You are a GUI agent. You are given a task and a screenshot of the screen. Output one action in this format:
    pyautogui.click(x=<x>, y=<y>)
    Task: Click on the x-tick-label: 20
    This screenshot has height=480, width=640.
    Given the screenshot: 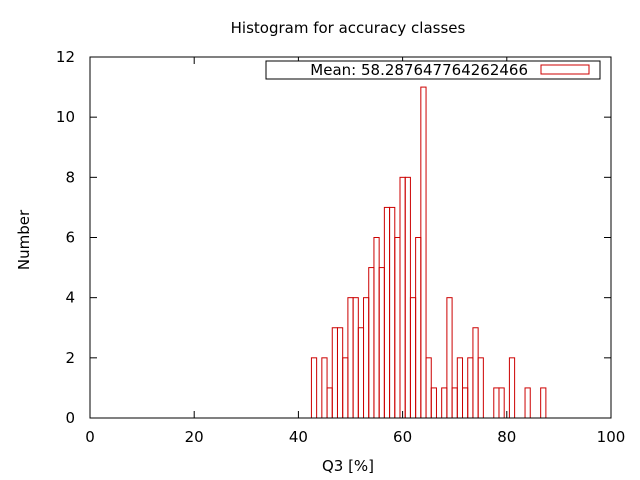 What is the action you would take?
    pyautogui.click(x=194, y=437)
    